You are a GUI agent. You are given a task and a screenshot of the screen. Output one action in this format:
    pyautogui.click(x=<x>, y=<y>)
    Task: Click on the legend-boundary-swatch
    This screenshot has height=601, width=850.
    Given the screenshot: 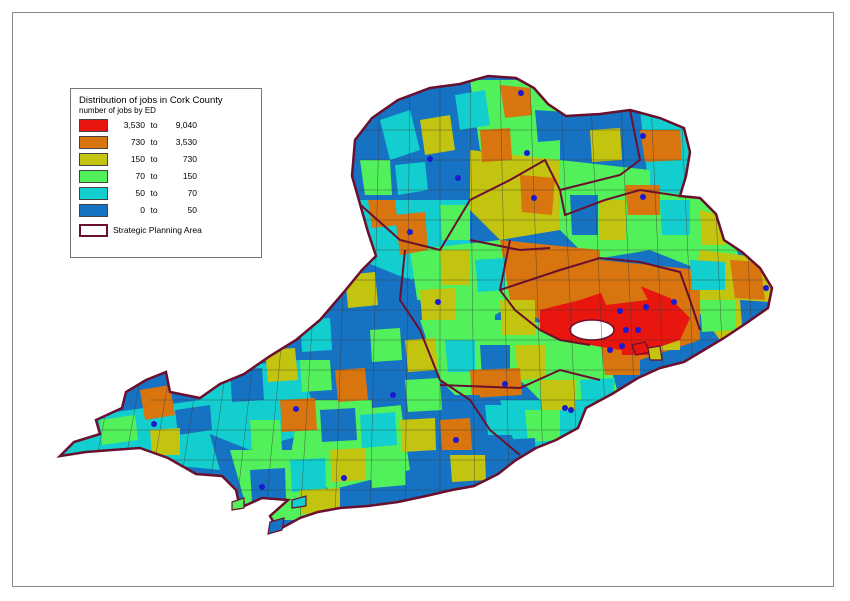 What is the action you would take?
    pyautogui.click(x=93, y=230)
    